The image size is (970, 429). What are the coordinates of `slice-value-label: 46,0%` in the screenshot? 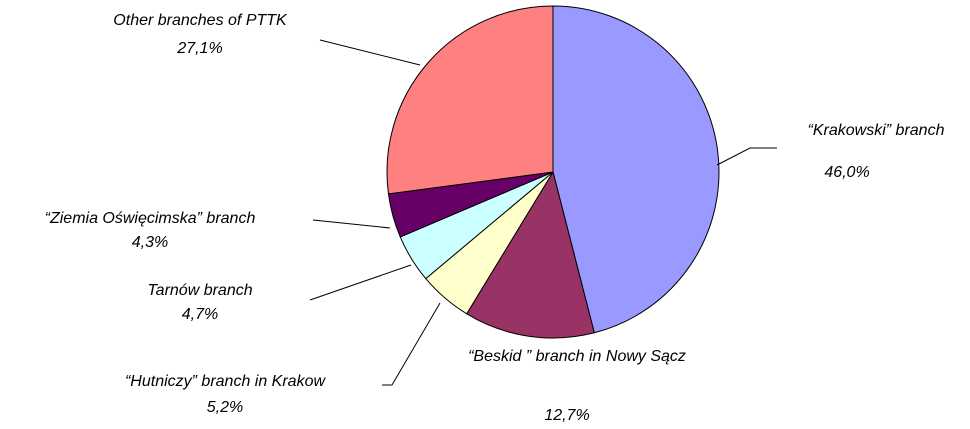 It's located at (847, 172).